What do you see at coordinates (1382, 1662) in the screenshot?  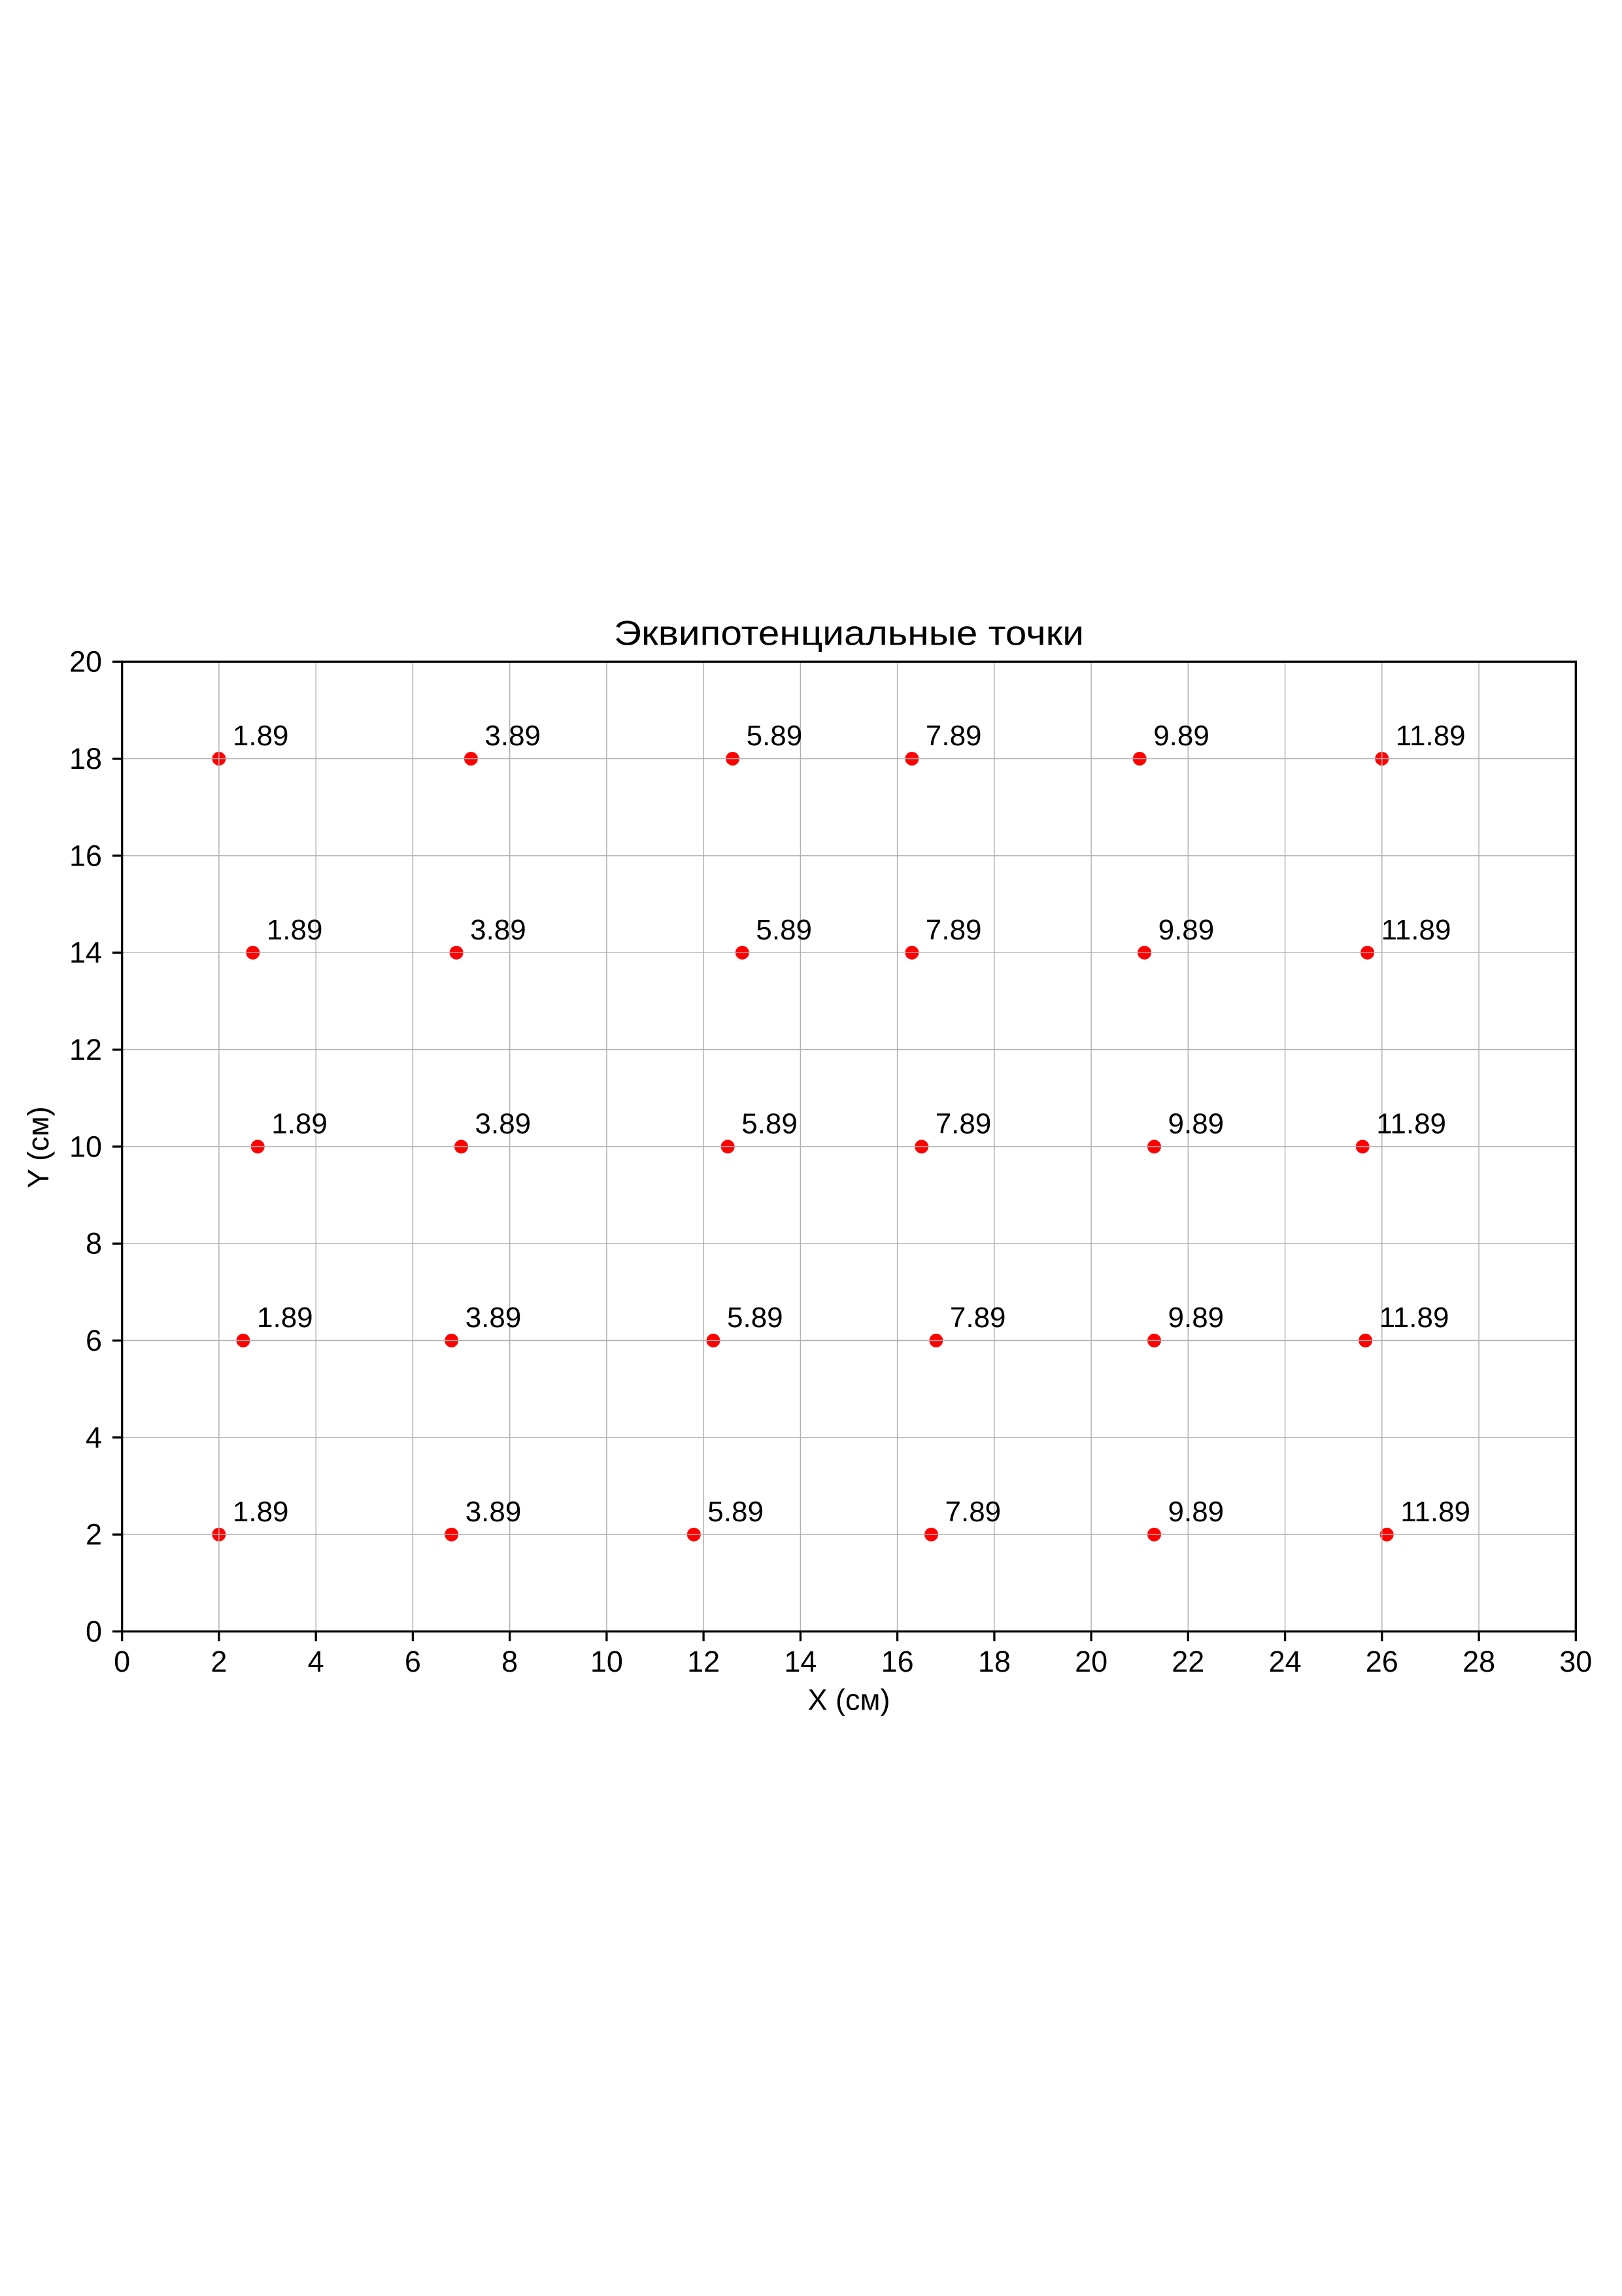 I see `svg-text: 26` at bounding box center [1382, 1662].